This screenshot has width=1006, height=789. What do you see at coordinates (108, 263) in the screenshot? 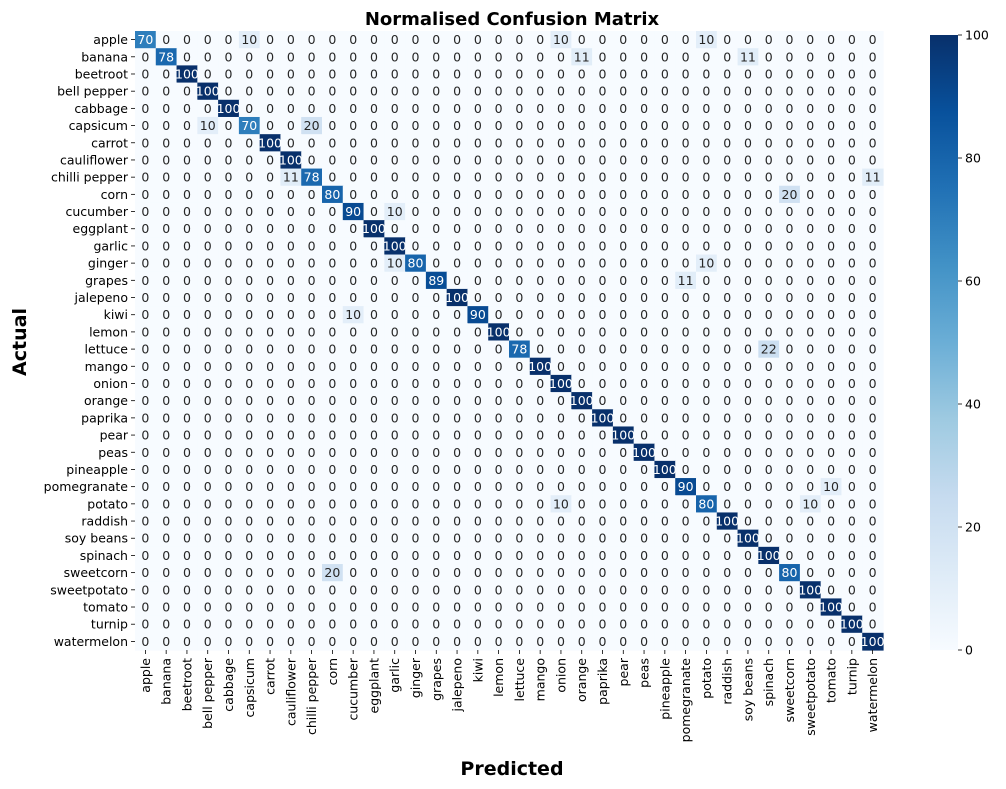
I see `y-tick-label: ginger` at bounding box center [108, 263].